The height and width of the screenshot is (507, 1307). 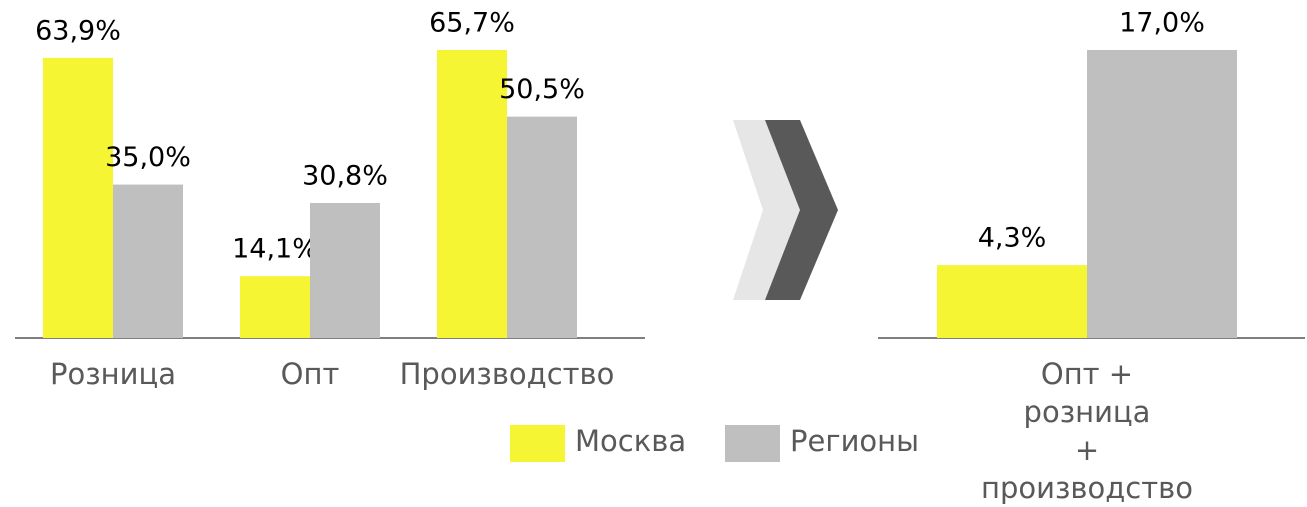 I want to click on value-label: 35,0%, so click(x=148, y=157).